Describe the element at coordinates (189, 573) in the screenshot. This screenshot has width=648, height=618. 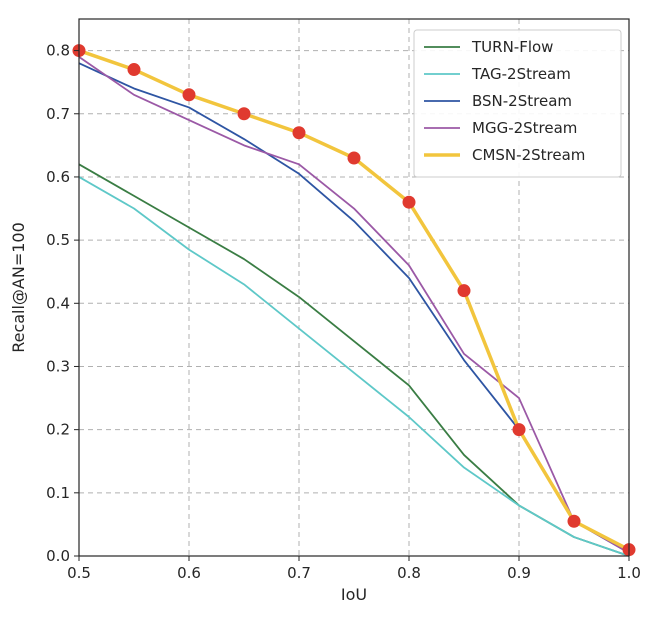
I see `x-tick-label: 0.6` at that location.